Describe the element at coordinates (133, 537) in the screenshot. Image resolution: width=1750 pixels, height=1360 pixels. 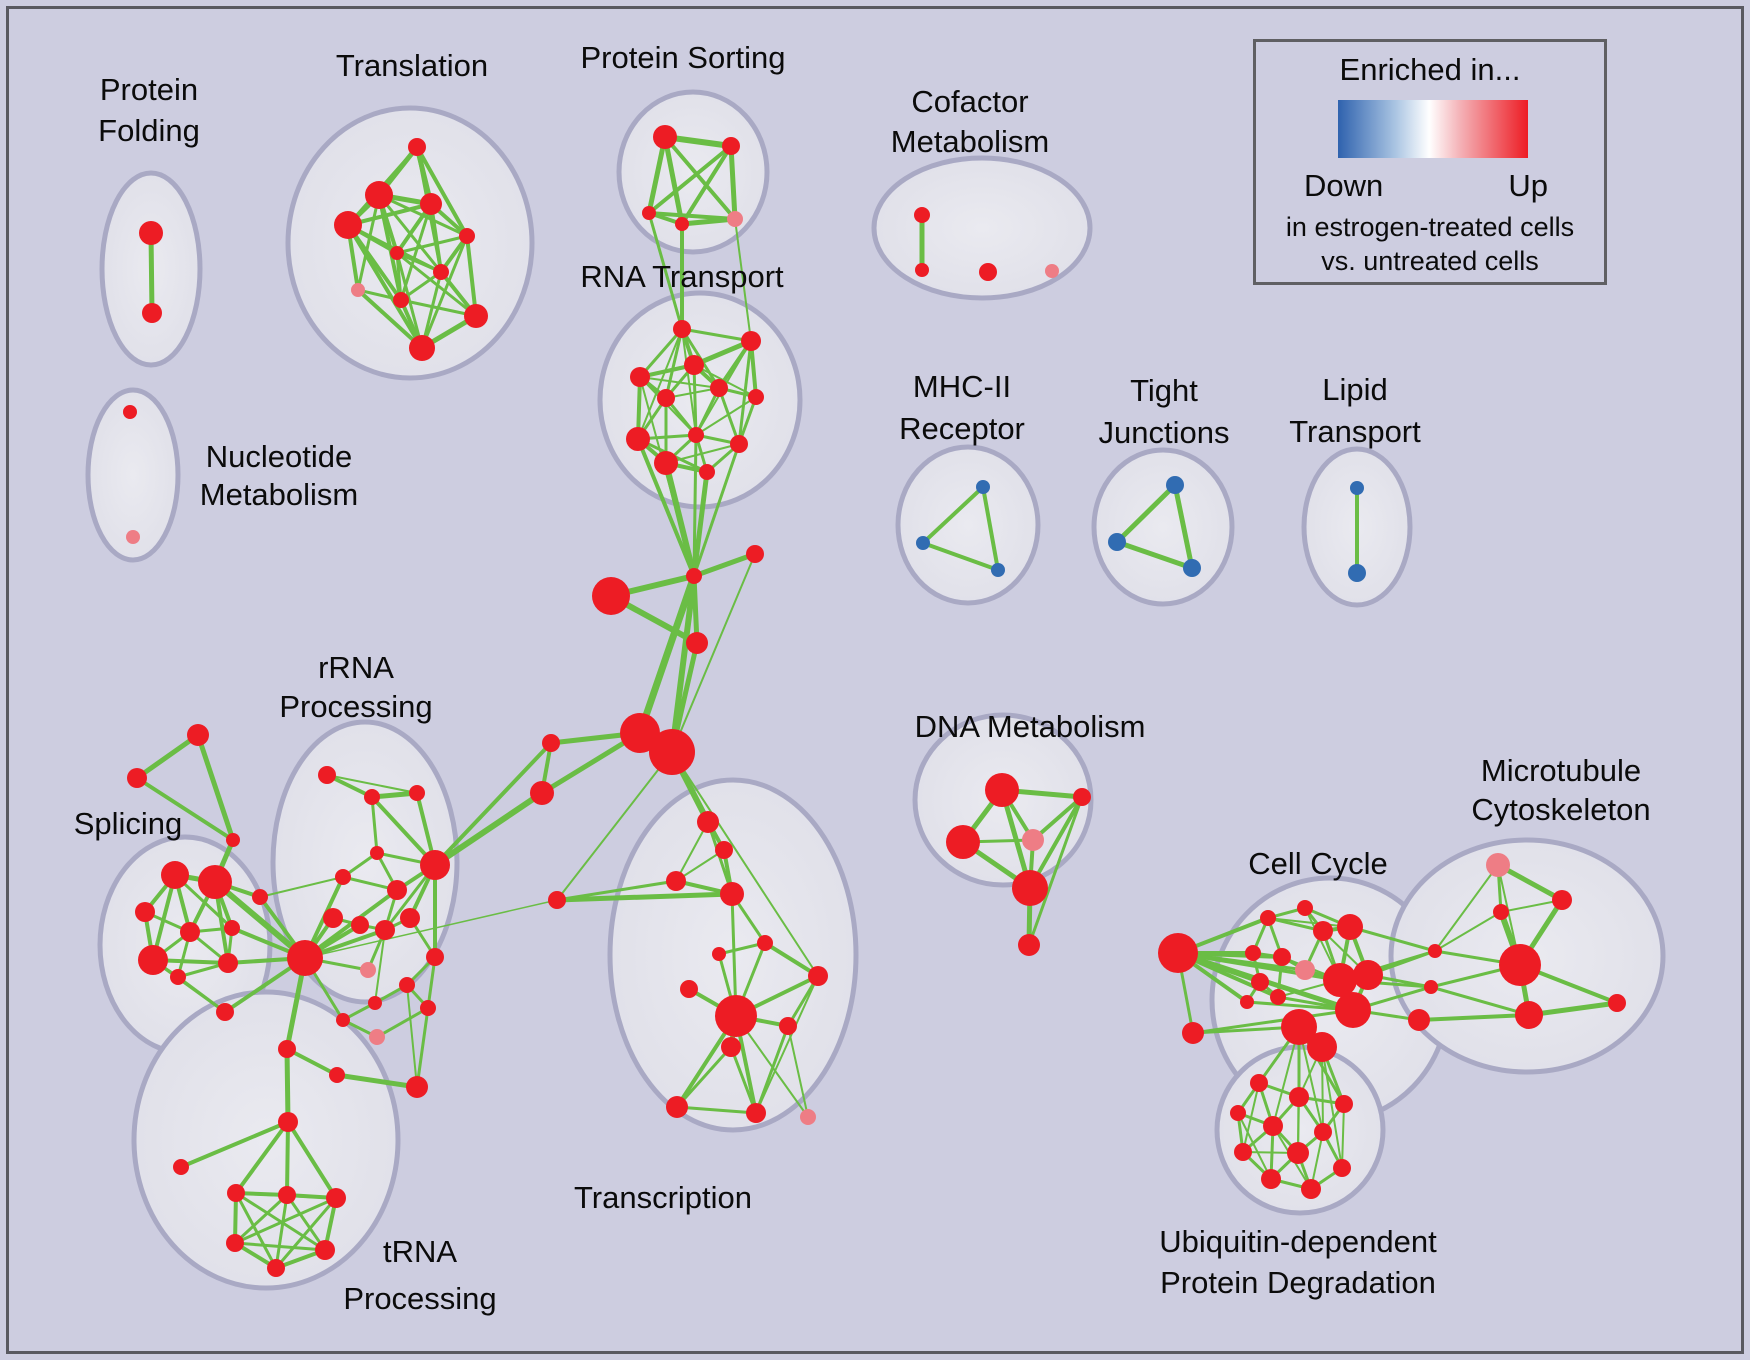
I see `node-NU2` at that location.